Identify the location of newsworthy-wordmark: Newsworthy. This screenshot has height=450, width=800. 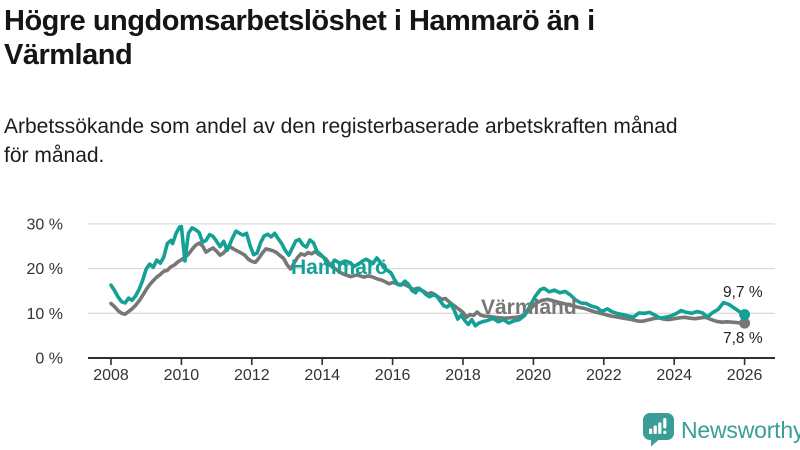
(740, 429).